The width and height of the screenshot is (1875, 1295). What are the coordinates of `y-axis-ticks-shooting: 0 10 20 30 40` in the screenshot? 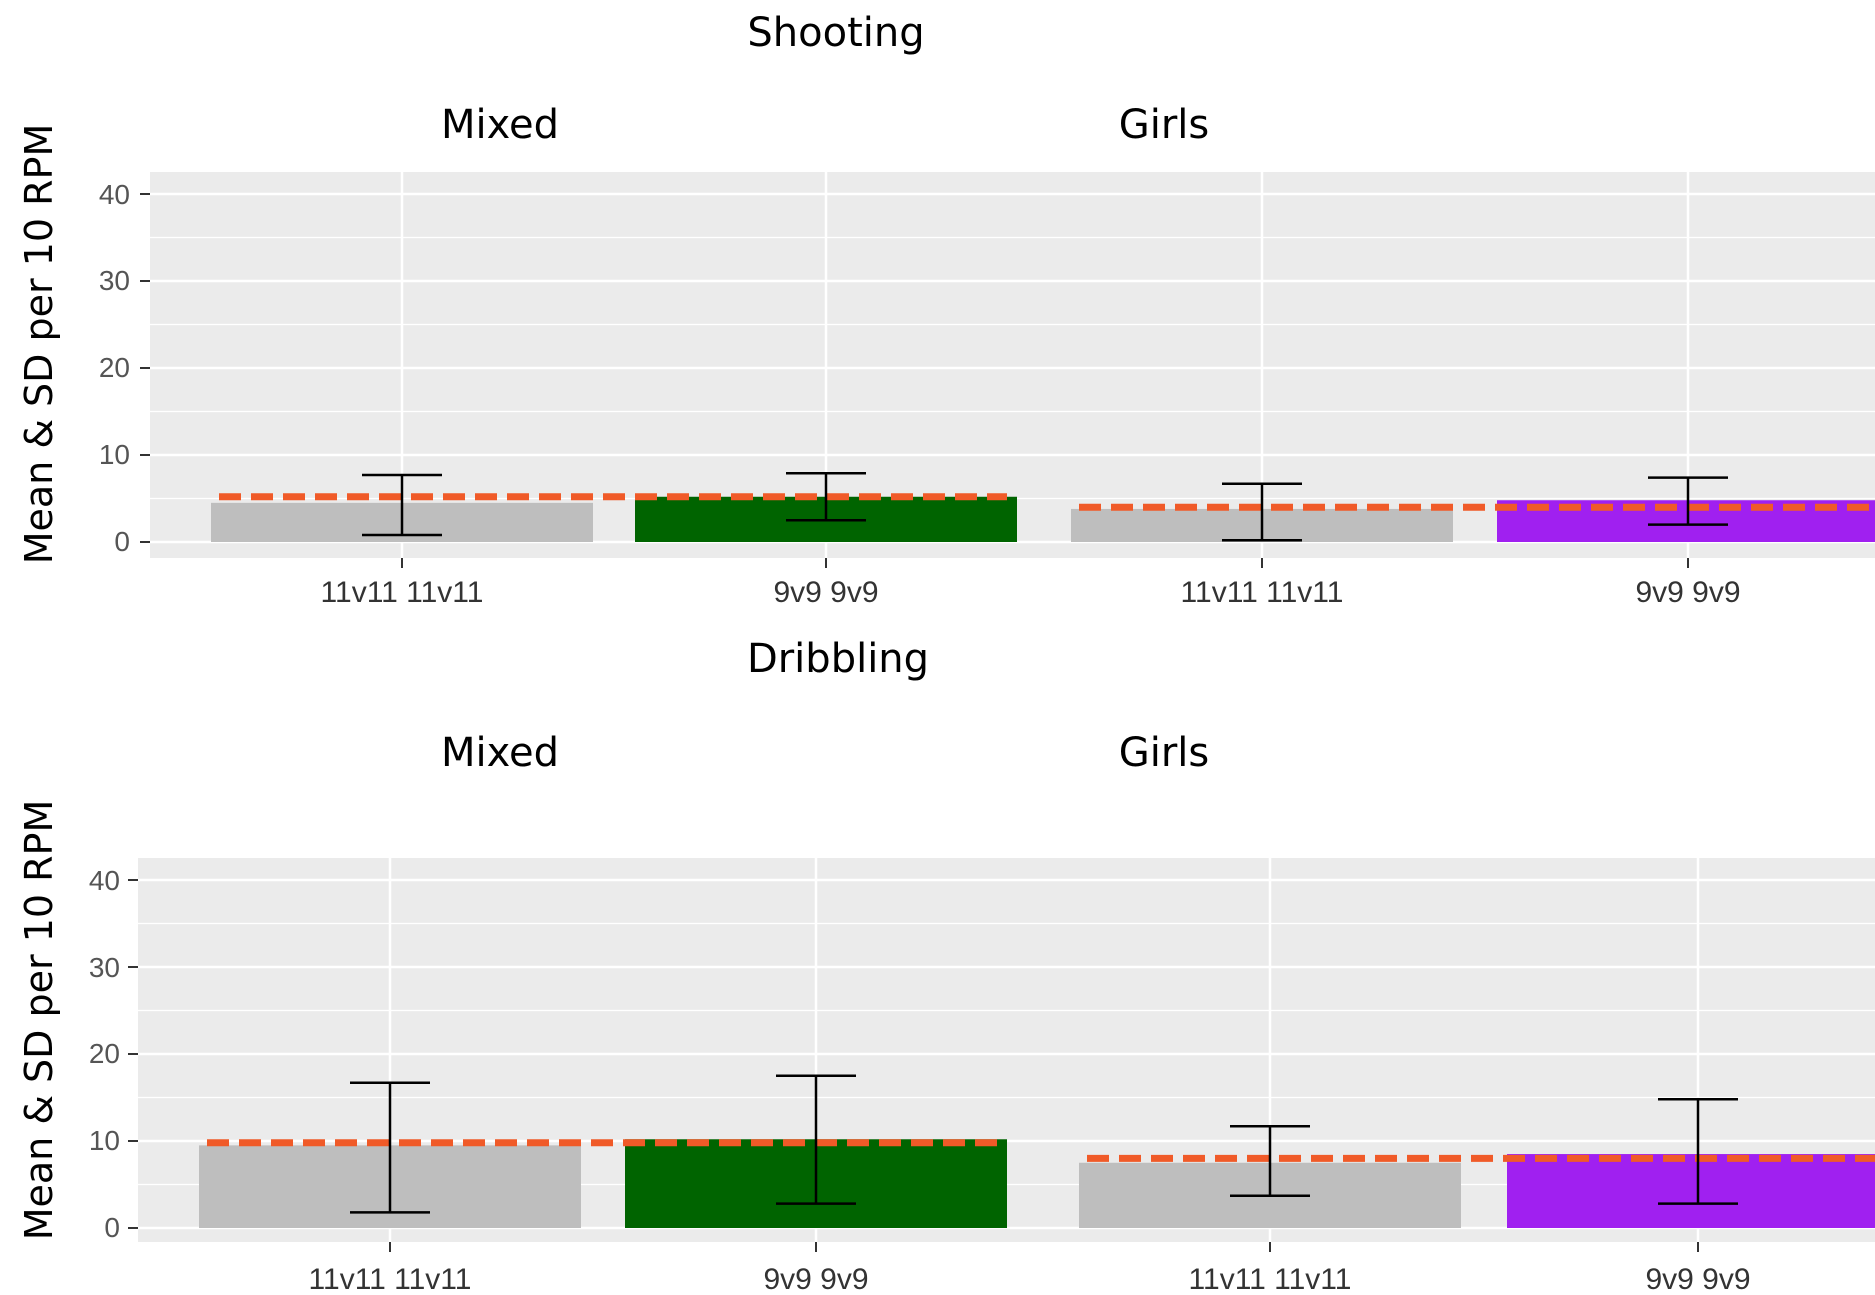 It's located at (114, 368).